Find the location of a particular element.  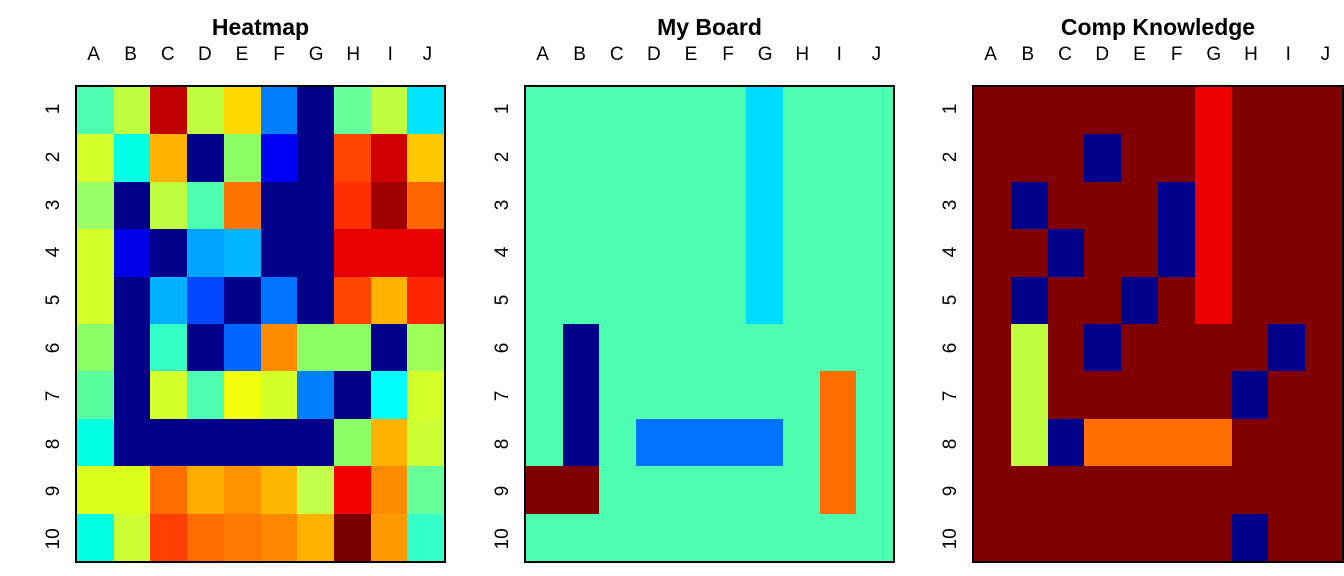

heatmap-cell-E1 is located at coordinates (691, 111).